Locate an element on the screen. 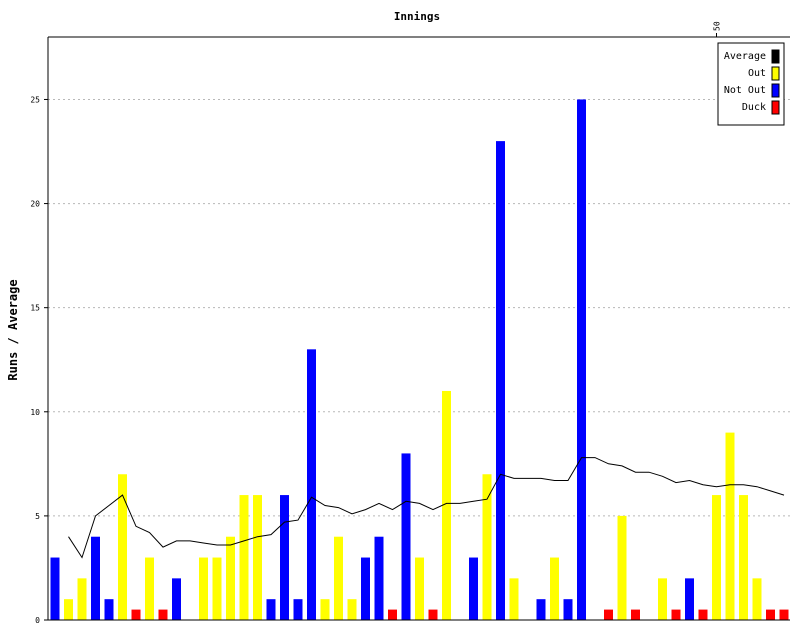 This screenshot has width=800, height=640. chart-title: Innings is located at coordinates (417, 16).